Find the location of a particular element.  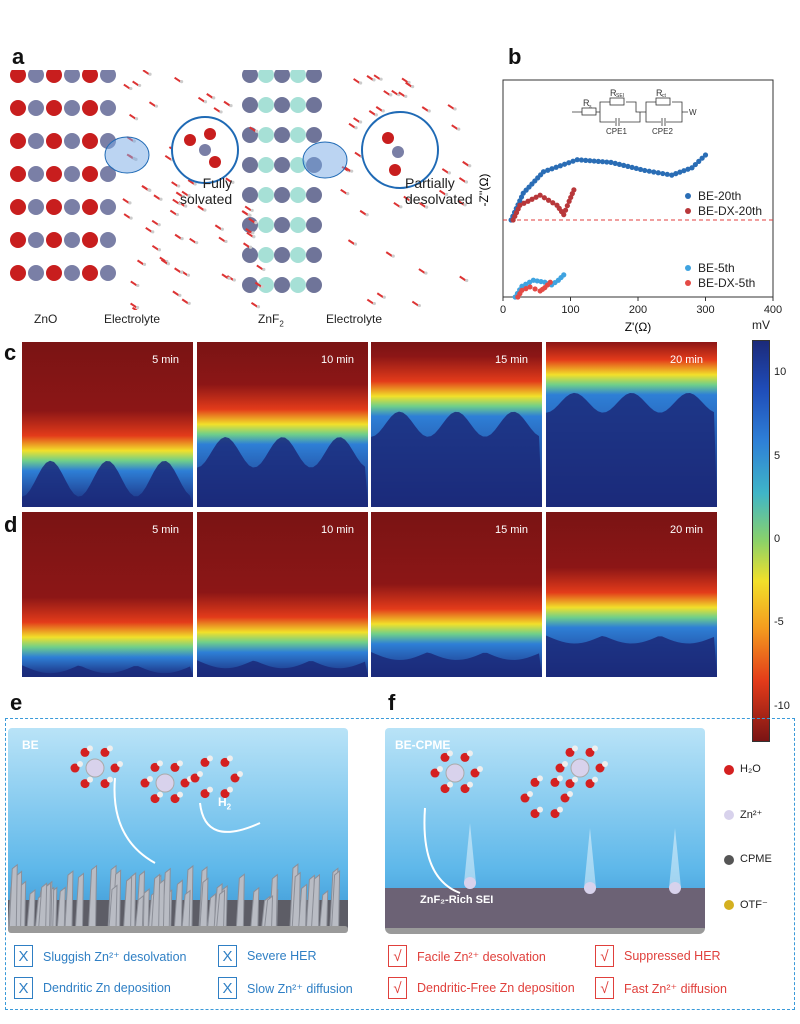

status-mark: X is located at coordinates (23, 988).